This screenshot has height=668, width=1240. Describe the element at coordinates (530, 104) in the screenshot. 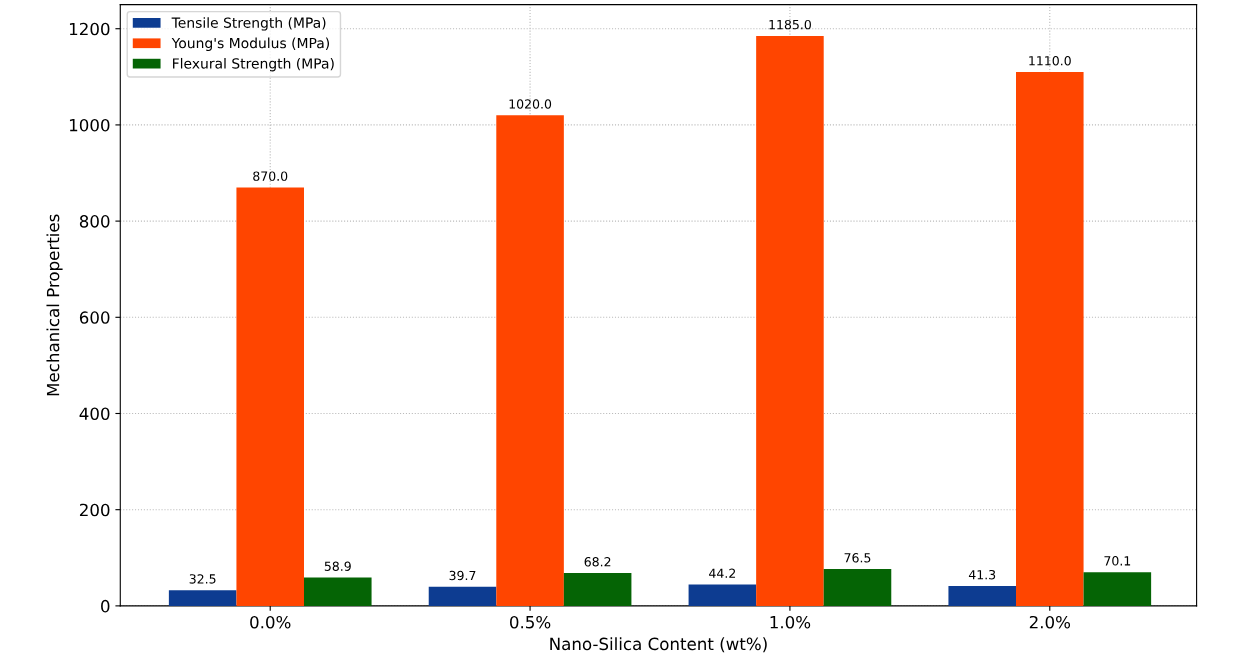

I see `data-label: 1020.0` at that location.